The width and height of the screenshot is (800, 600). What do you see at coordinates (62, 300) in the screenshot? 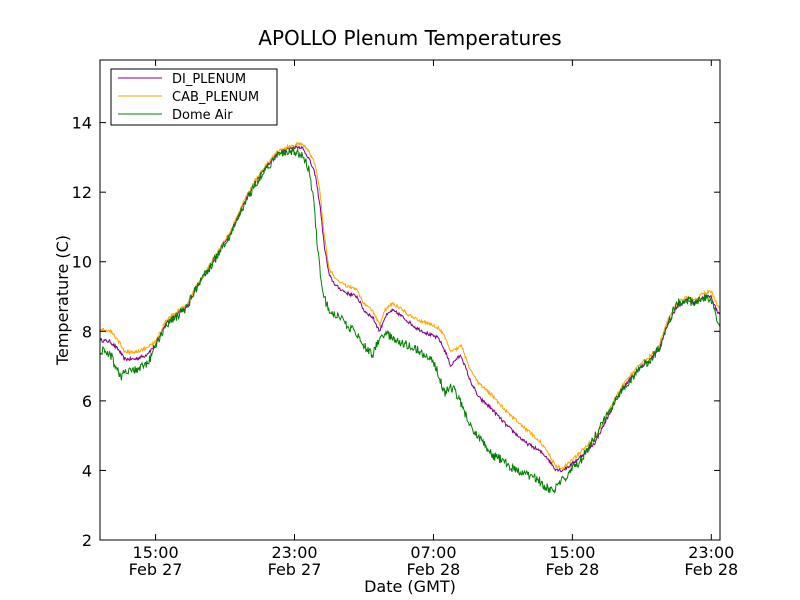
I see `y-axis-label: Temperature (C)` at bounding box center [62, 300].